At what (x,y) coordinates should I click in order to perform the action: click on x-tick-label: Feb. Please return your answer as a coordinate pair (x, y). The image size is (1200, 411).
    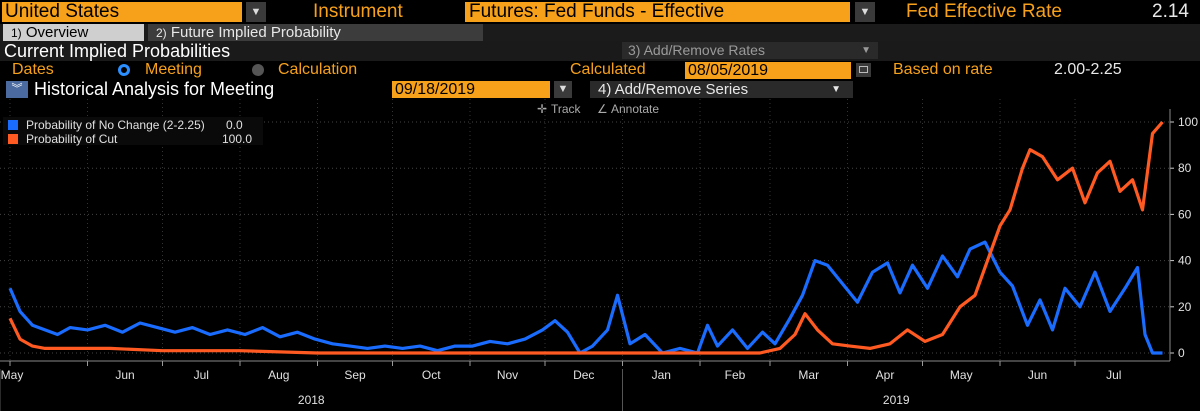
    Looking at the image, I should click on (735, 375).